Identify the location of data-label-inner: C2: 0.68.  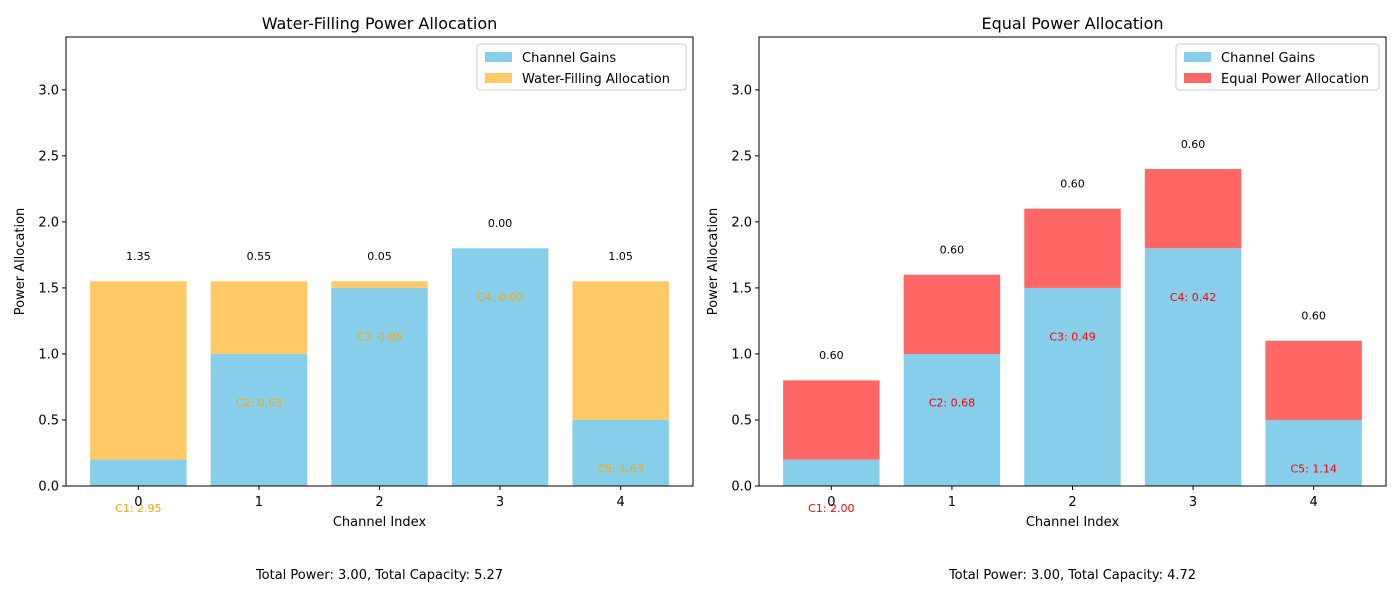
(952, 403).